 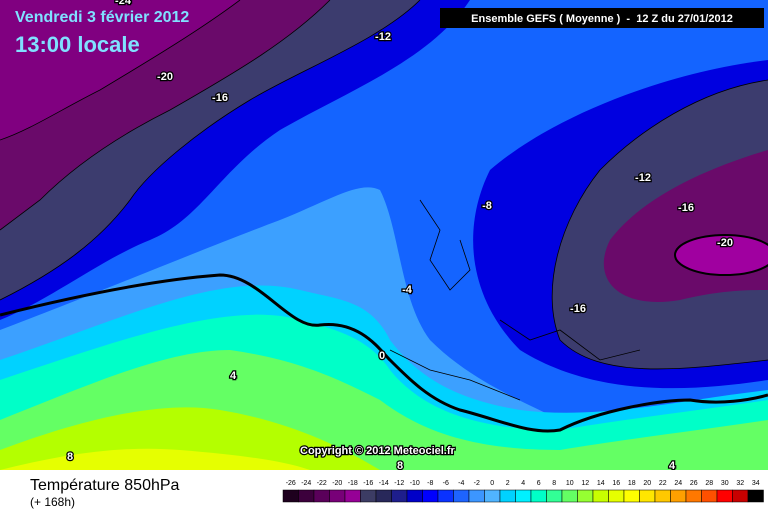 I want to click on contour-label: -4, so click(x=407, y=290).